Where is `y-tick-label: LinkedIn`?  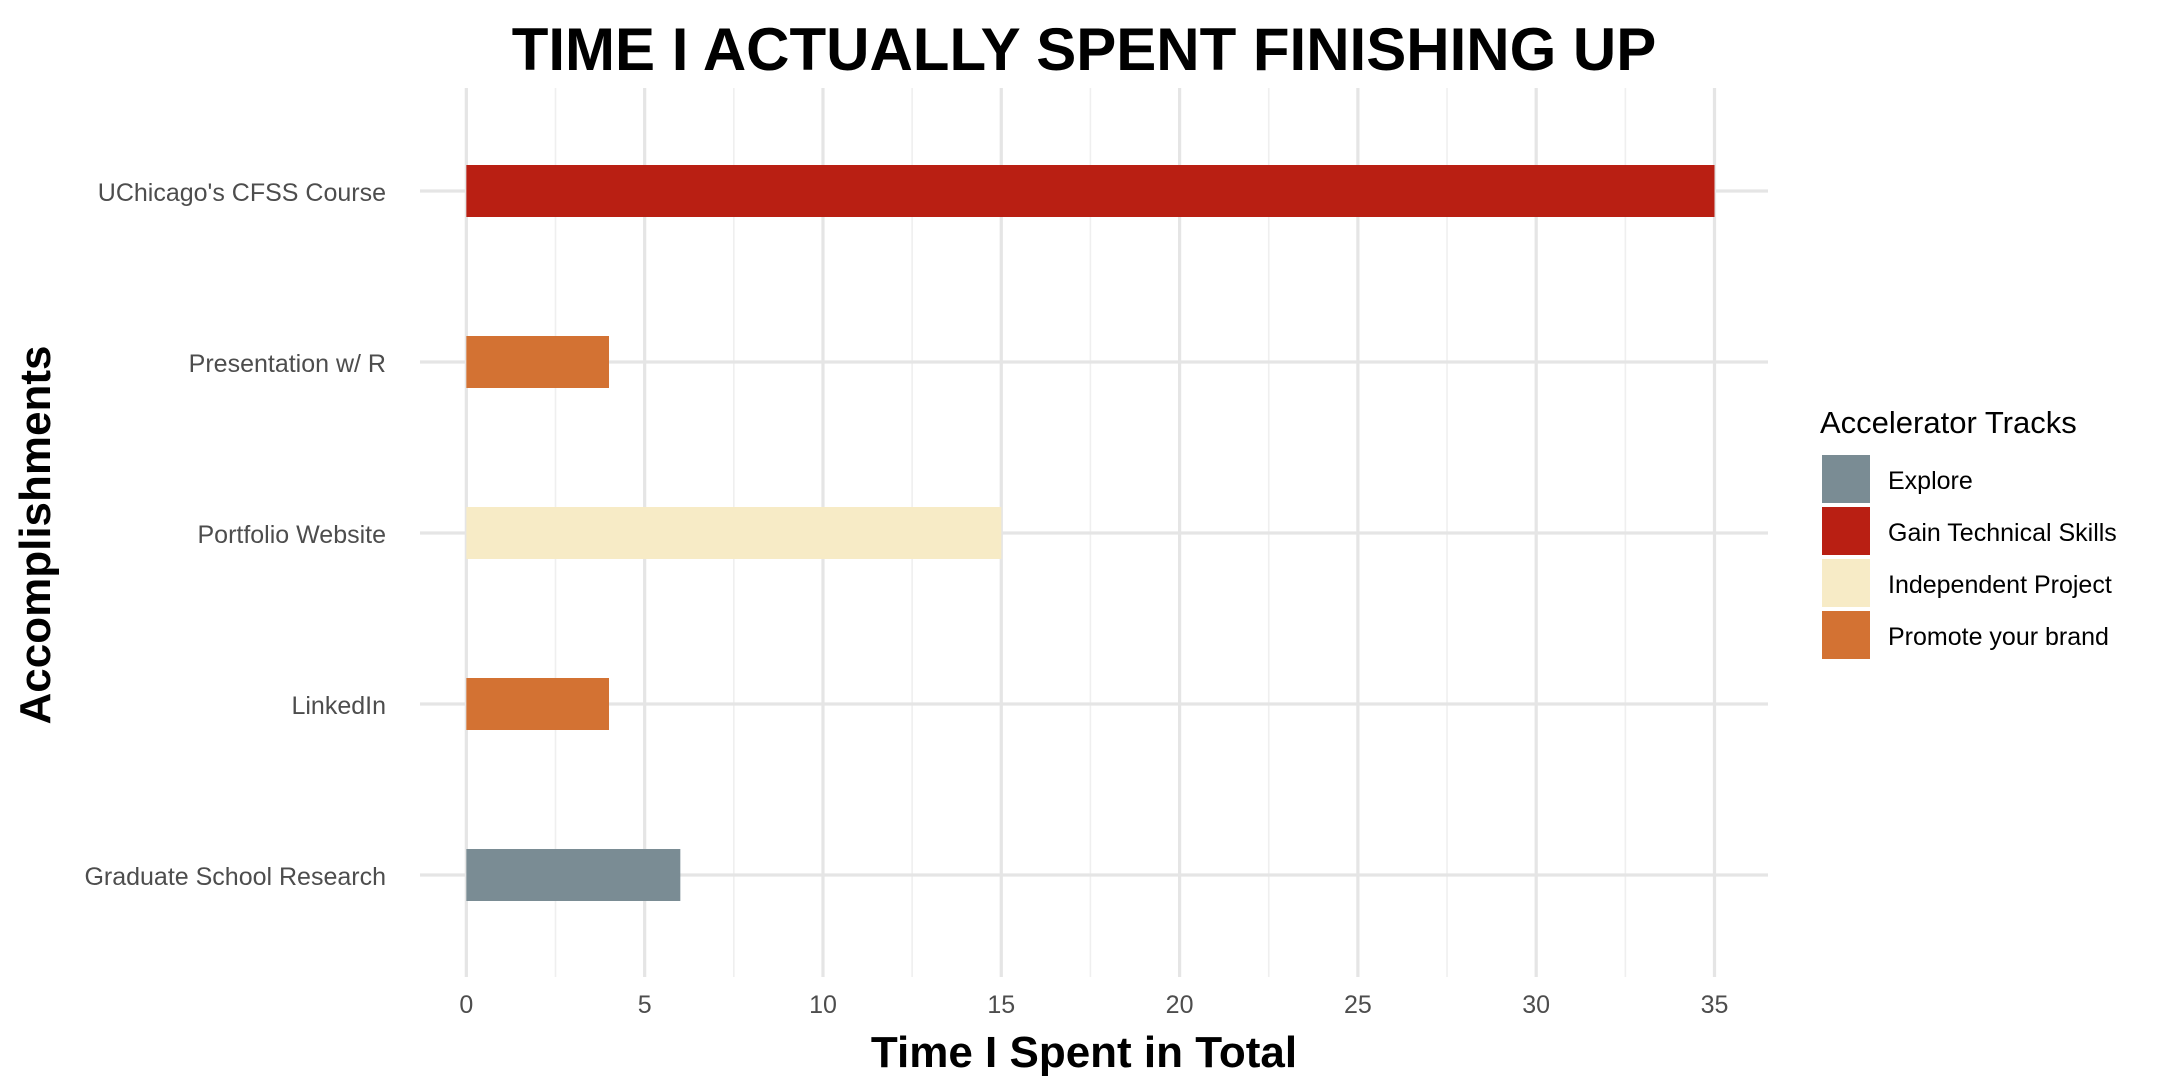
y-tick-label: LinkedIn is located at coordinates (338, 706).